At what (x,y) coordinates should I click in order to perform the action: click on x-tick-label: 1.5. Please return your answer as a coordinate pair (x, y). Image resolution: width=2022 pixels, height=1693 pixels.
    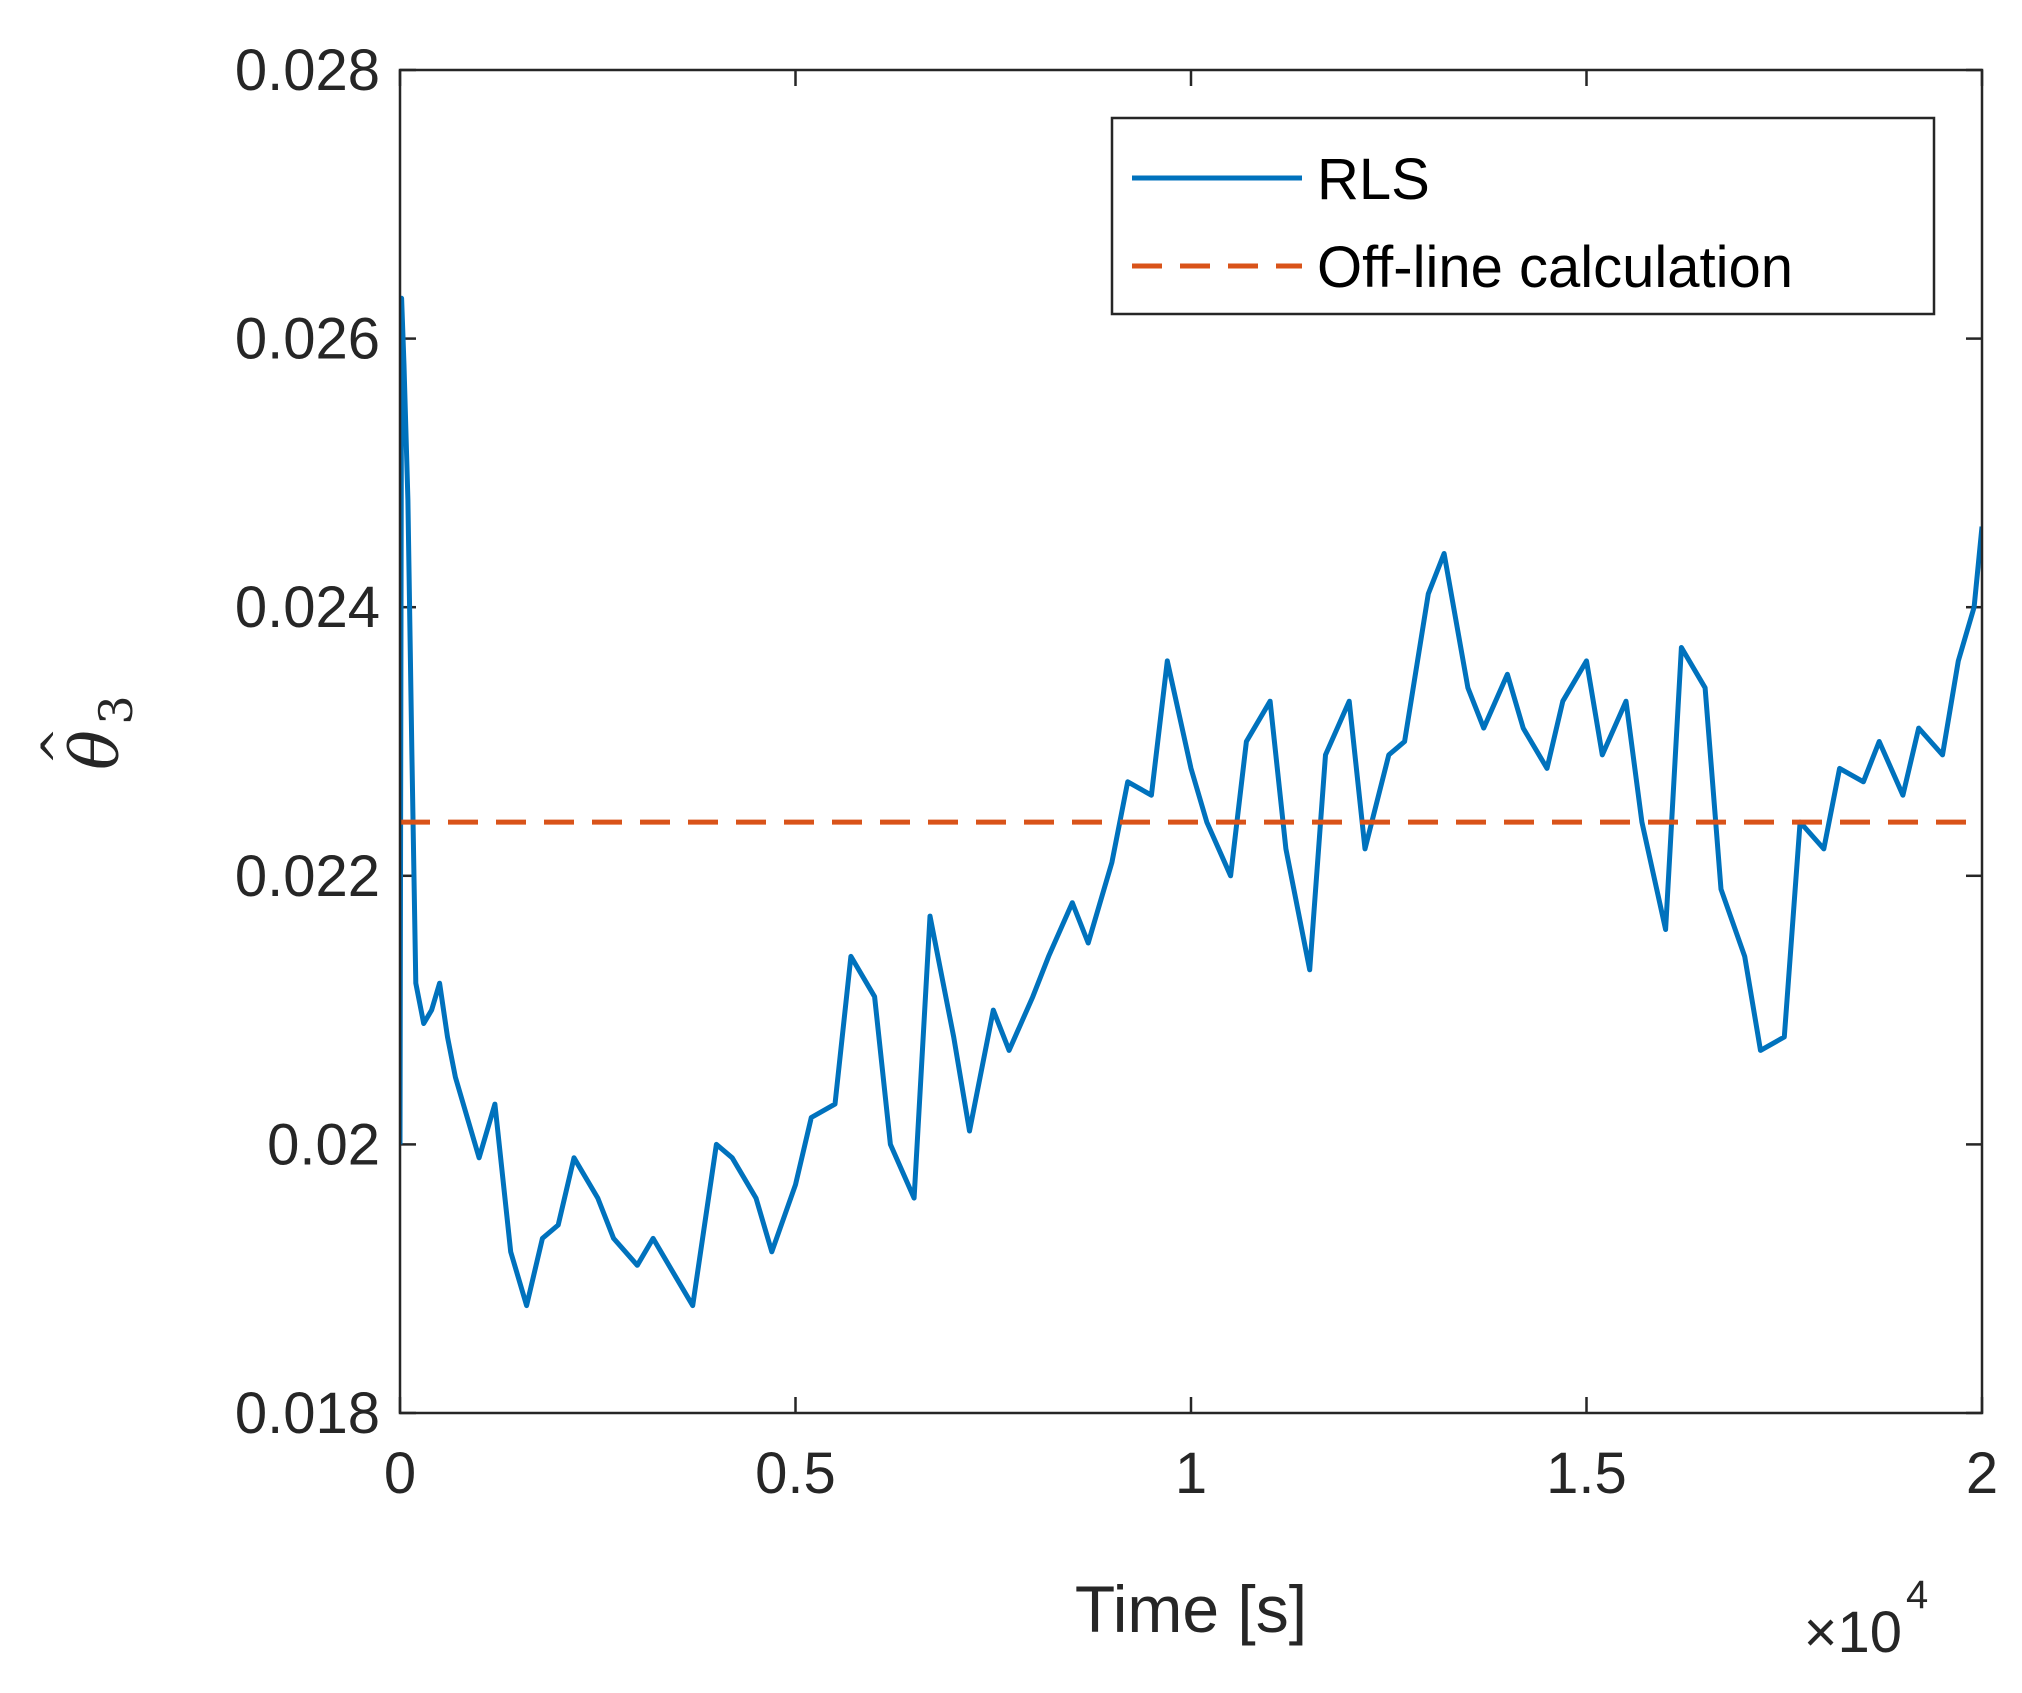
    Looking at the image, I should click on (1586, 1473).